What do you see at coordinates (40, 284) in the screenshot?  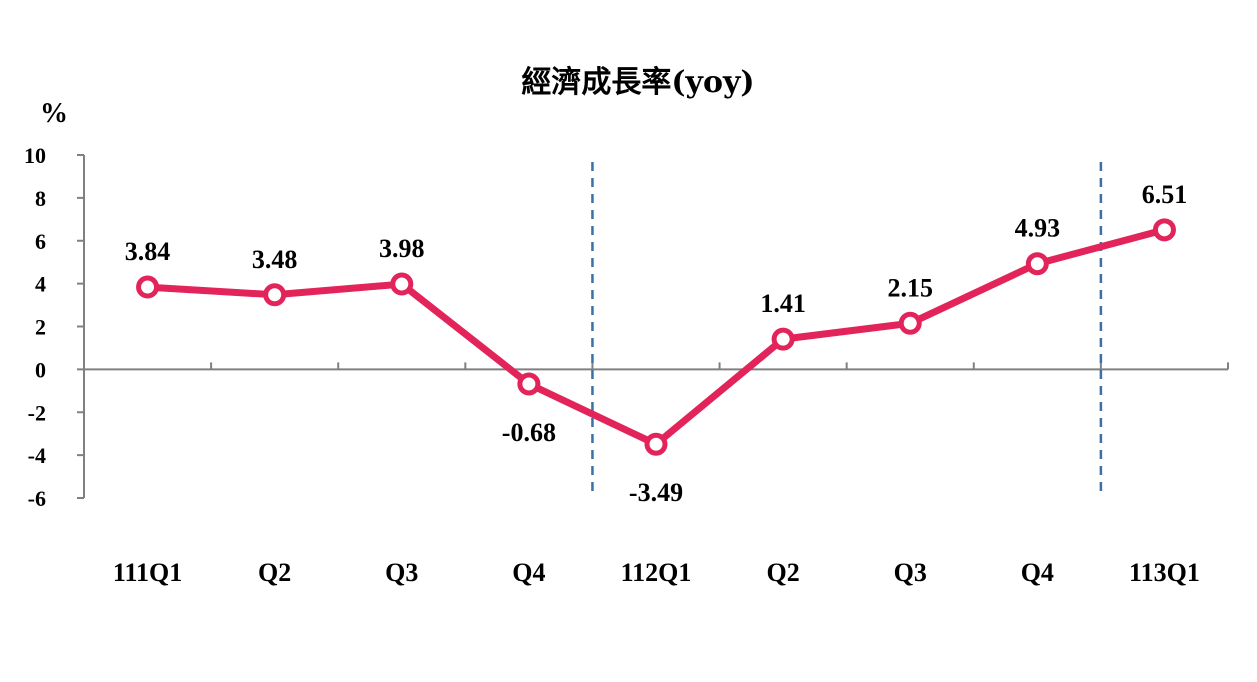 I see `y-tick-label: 4` at bounding box center [40, 284].